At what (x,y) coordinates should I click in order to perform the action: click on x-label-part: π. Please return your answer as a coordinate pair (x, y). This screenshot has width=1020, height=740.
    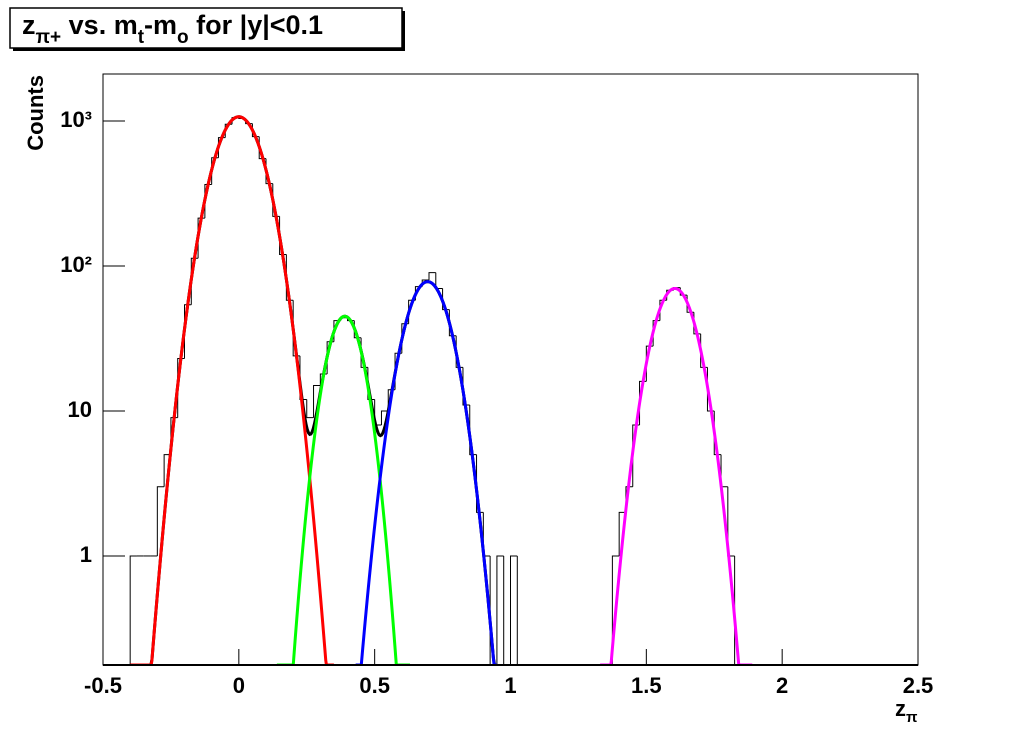
    Looking at the image, I should click on (912, 717).